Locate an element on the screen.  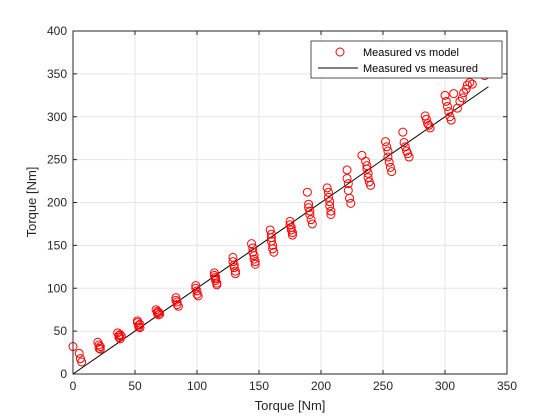
y-tick-label: 300 is located at coordinates (57, 117).